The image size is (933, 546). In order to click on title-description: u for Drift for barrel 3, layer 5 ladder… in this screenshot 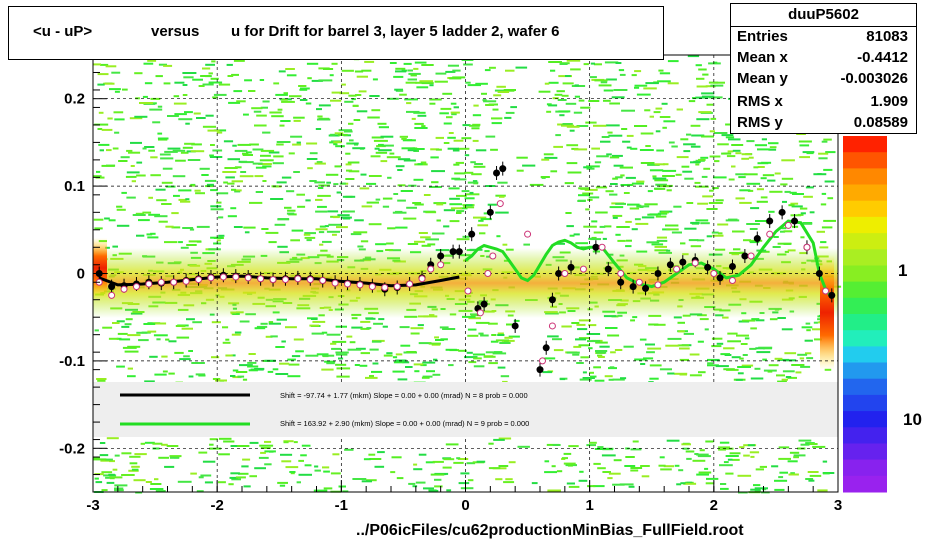, I will do `click(395, 31)`.